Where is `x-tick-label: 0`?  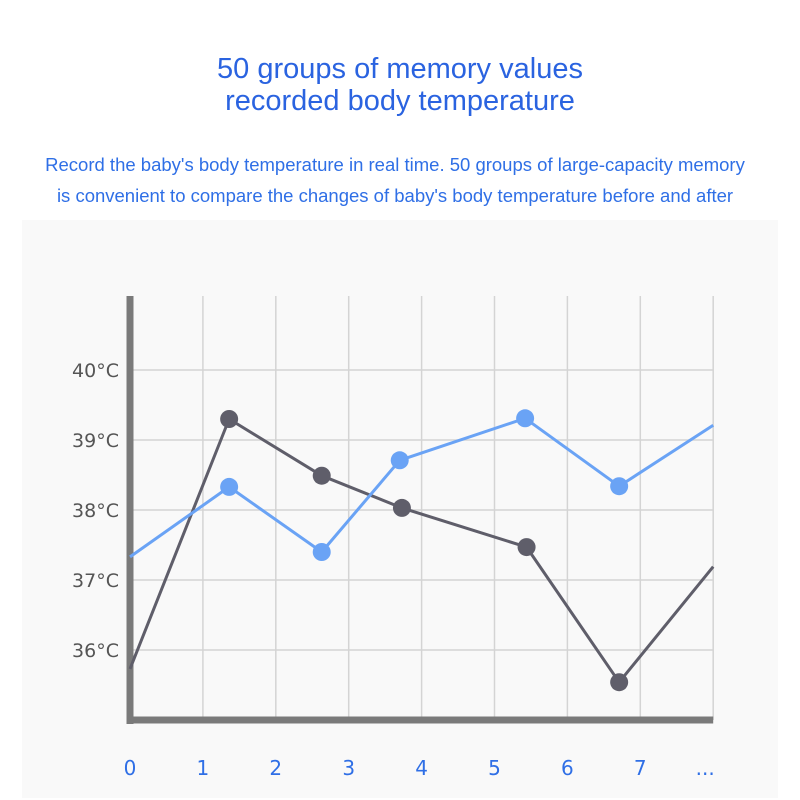
x-tick-label: 0 is located at coordinates (130, 768).